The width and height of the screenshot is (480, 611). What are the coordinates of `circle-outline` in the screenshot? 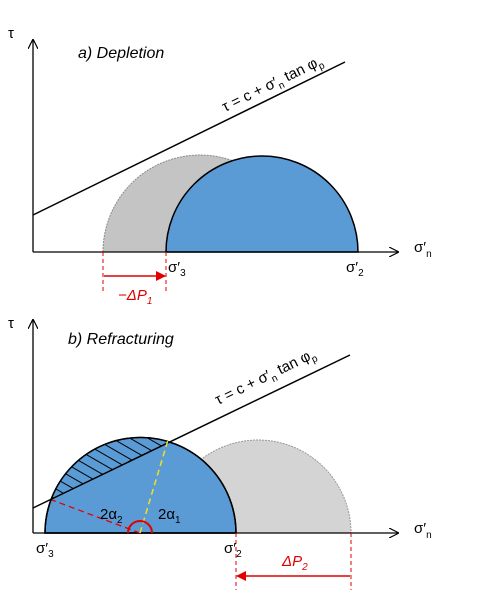 It's located at (140, 485).